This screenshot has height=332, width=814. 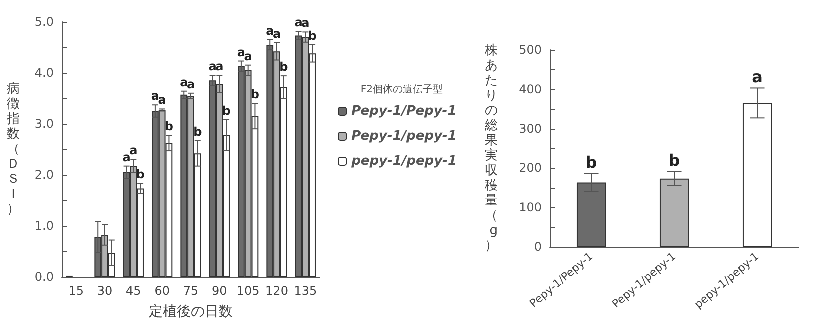 What do you see at coordinates (530, 207) in the screenshot?
I see `y-tick-label: 100` at bounding box center [530, 207].